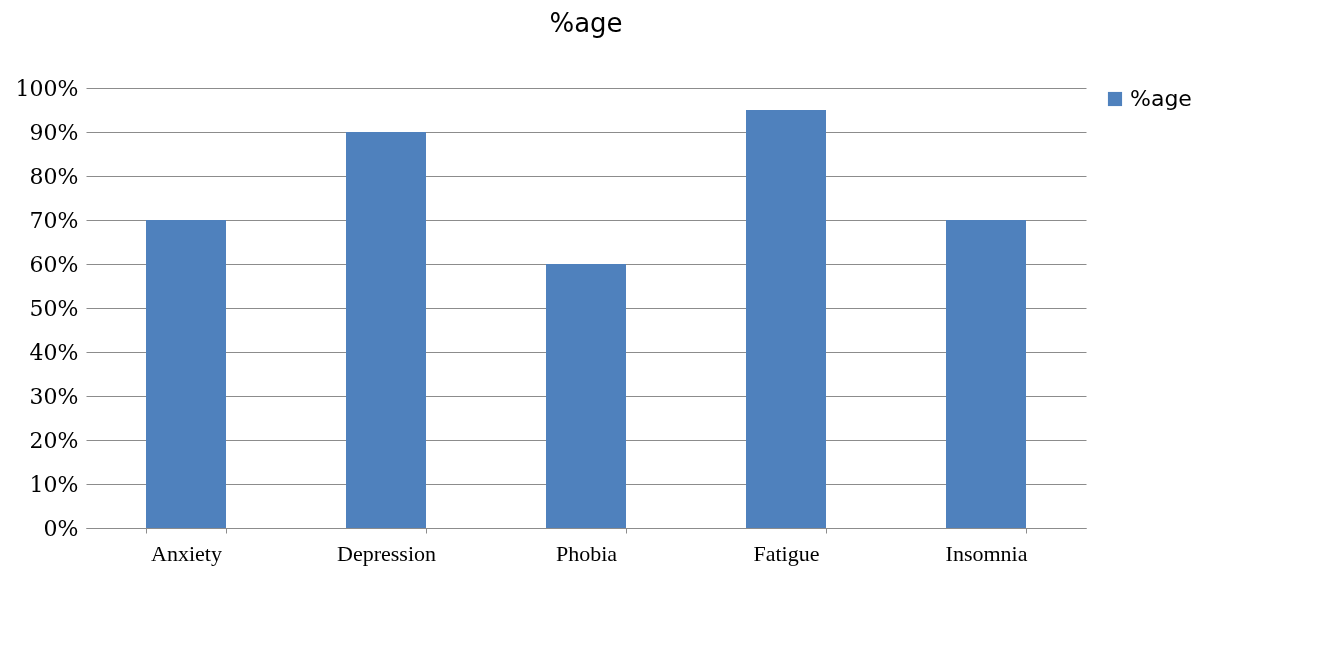  What do you see at coordinates (54, 308) in the screenshot?
I see `y-tick-label: 50%` at bounding box center [54, 308].